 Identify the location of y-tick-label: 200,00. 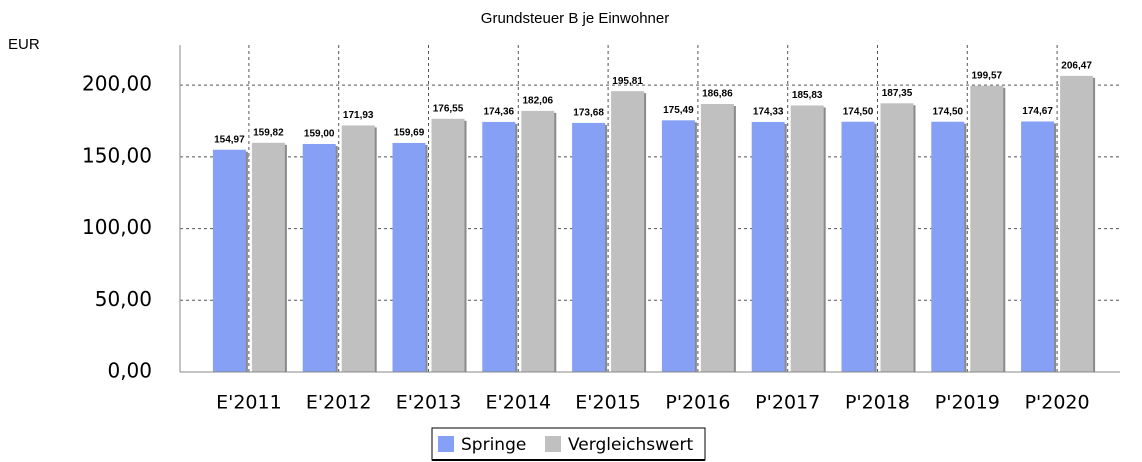
(117, 84).